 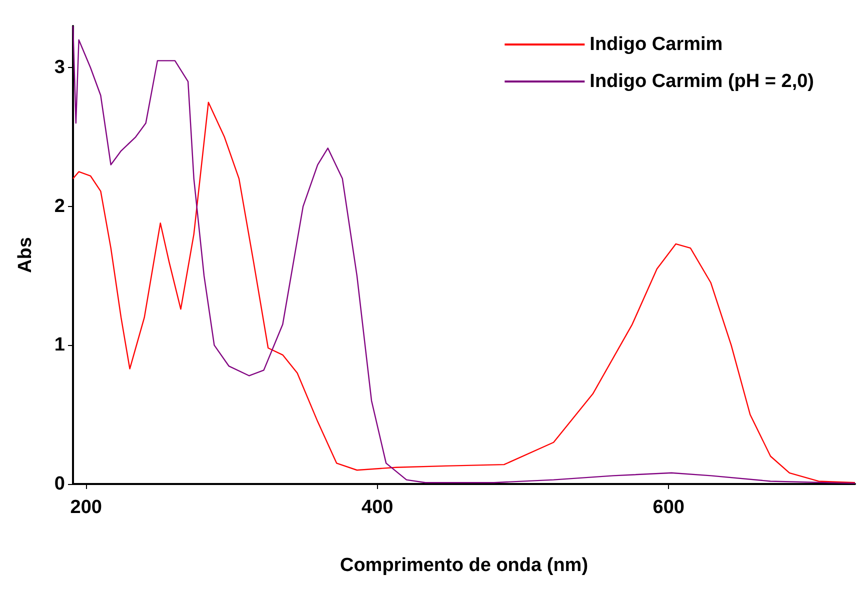 I want to click on x-tick-label: 200, so click(x=86, y=507).